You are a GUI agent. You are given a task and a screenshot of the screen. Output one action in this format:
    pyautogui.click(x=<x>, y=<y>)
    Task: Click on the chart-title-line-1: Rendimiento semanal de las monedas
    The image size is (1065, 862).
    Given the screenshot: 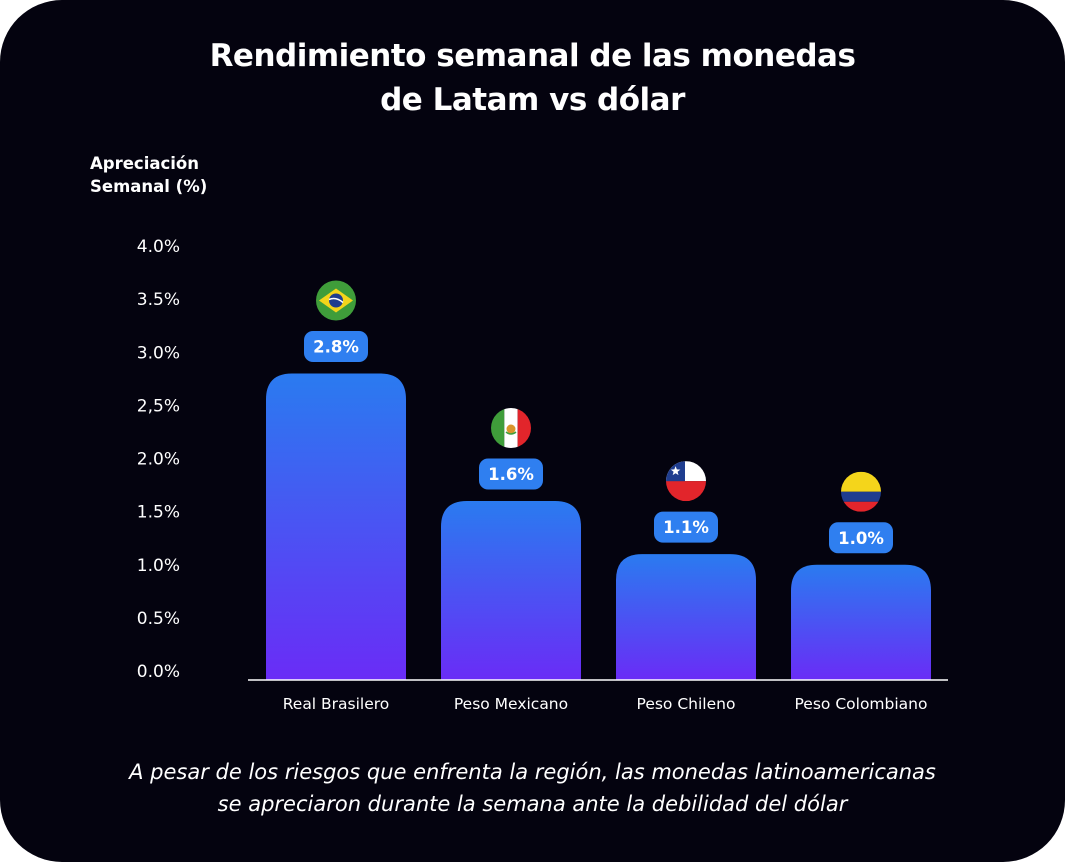 What is the action you would take?
    pyautogui.click(x=532, y=56)
    